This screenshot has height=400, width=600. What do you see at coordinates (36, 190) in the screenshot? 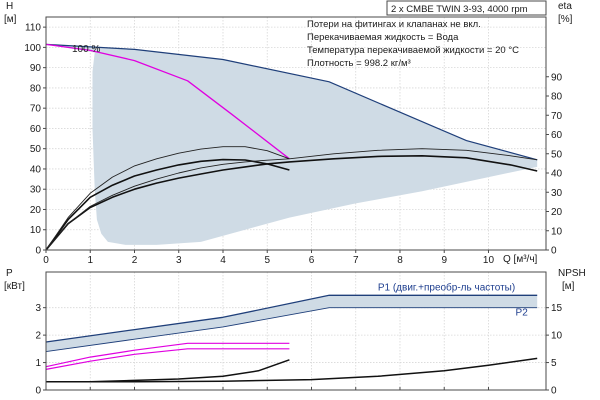
I see `top-y-tick-label: 30` at bounding box center [36, 190].